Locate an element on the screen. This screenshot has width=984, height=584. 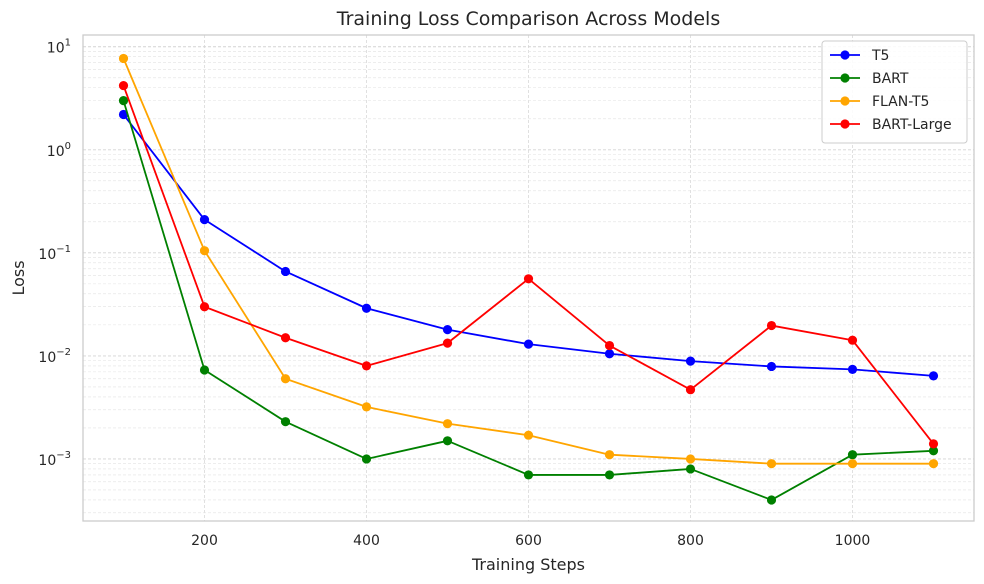
y-tick-label: 10⁻³ is located at coordinates (54, 459).